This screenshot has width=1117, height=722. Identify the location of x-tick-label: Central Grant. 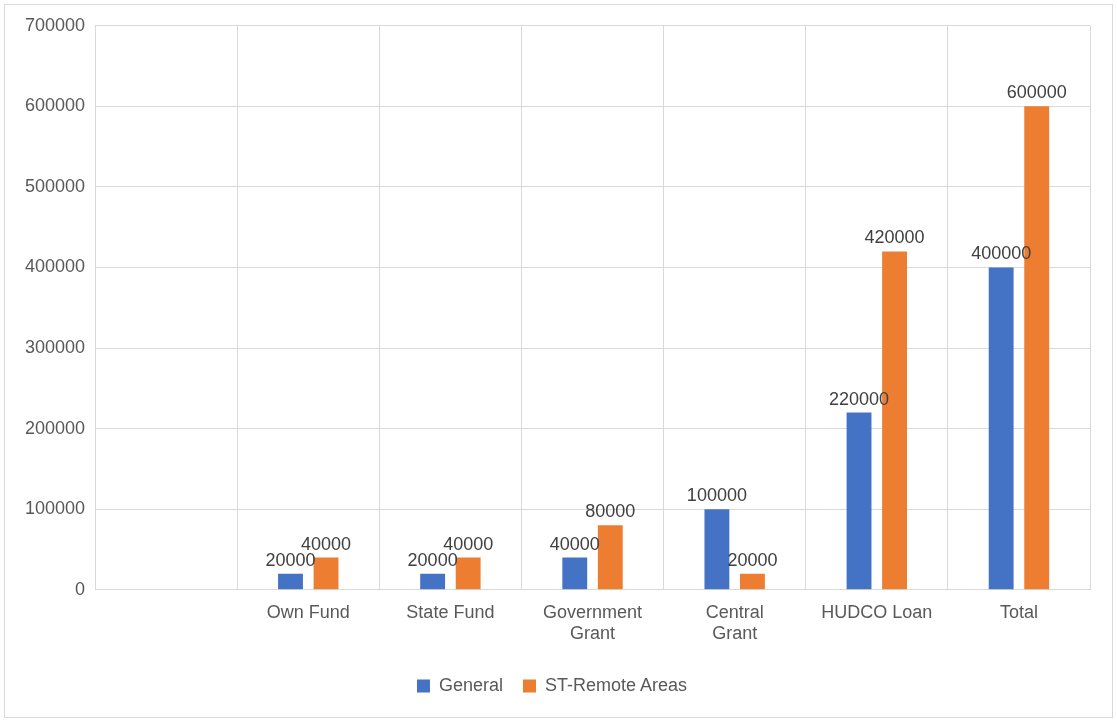
(734, 622).